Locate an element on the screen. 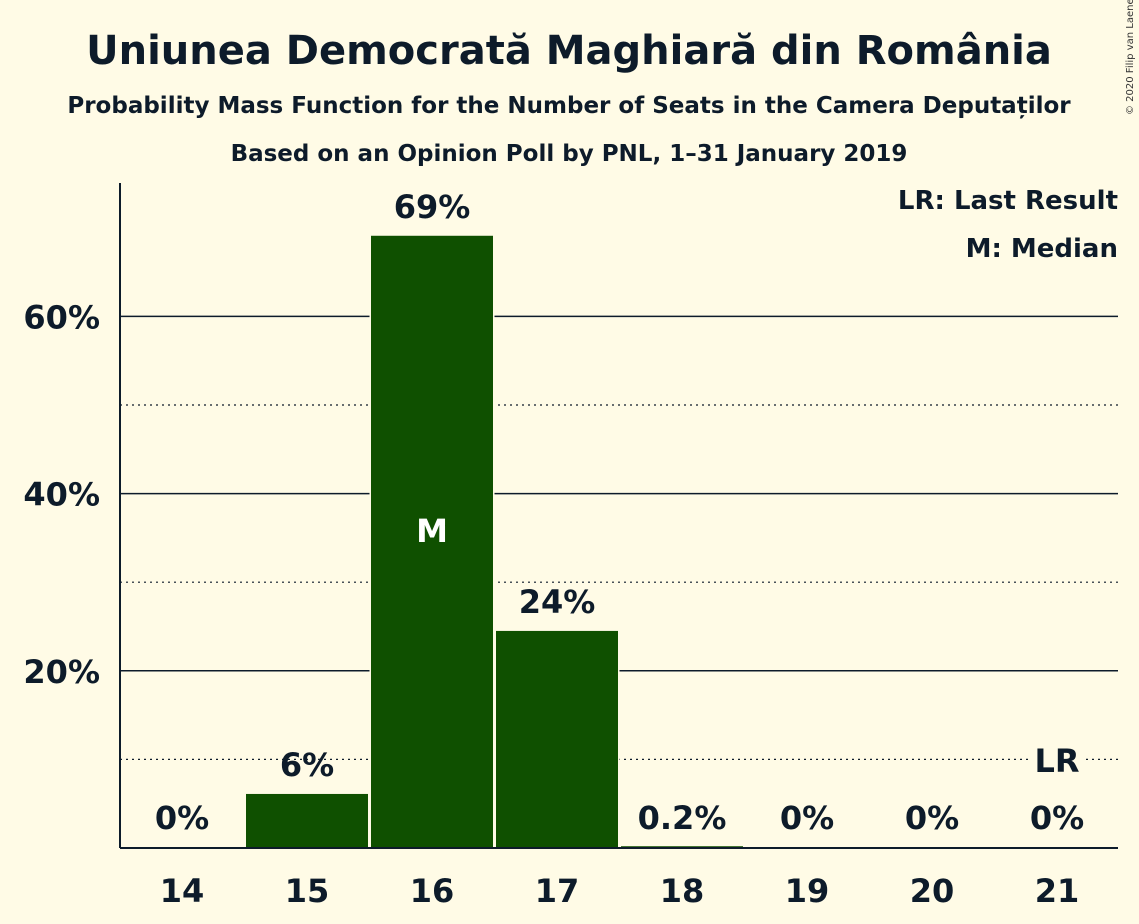 The height and width of the screenshot is (924, 1139). copyright-notice: © 2020 Filip van Laenen is located at coordinates (1130, 57).